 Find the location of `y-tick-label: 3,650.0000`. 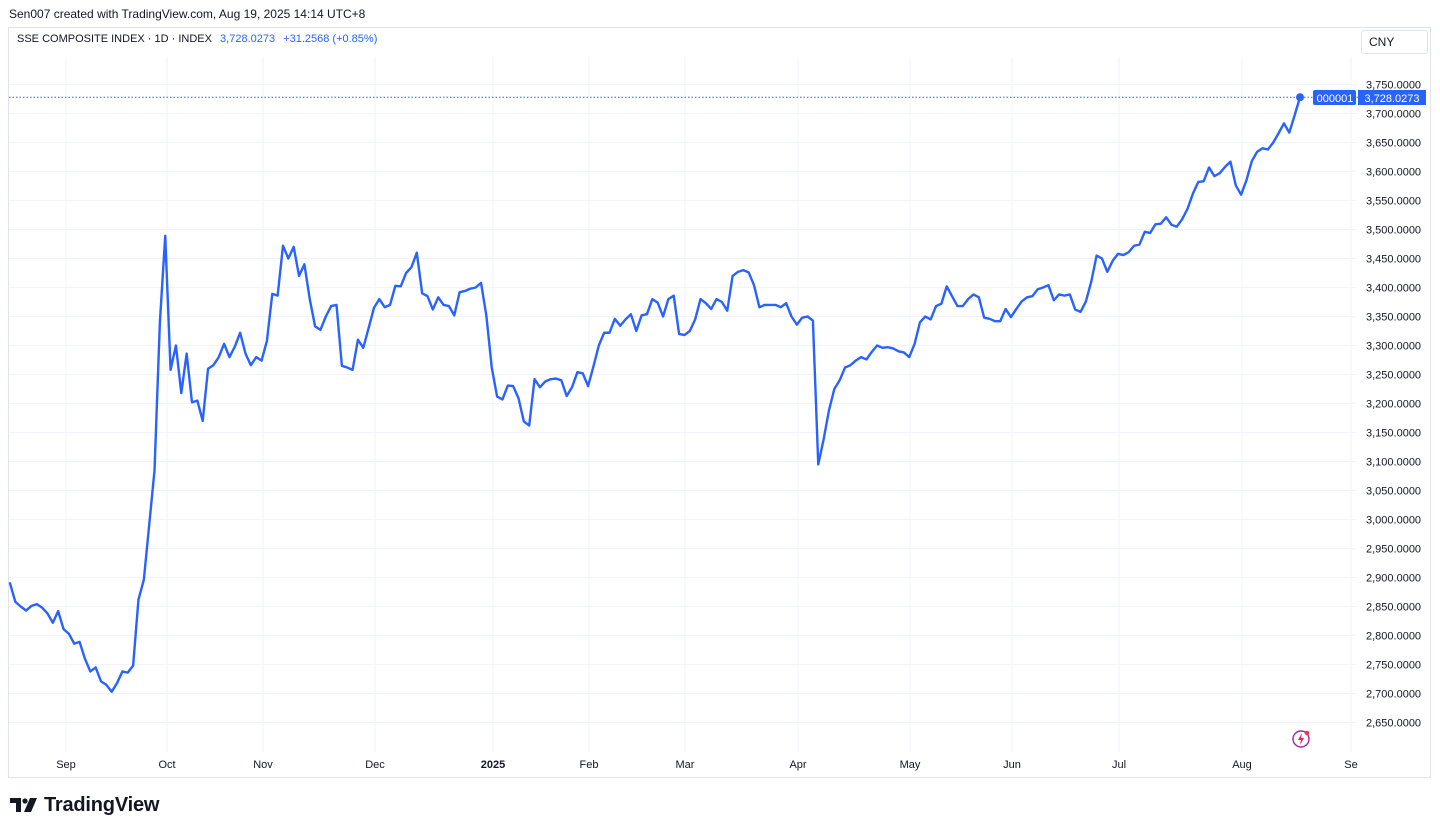

y-tick-label: 3,650.0000 is located at coordinates (1393, 144).